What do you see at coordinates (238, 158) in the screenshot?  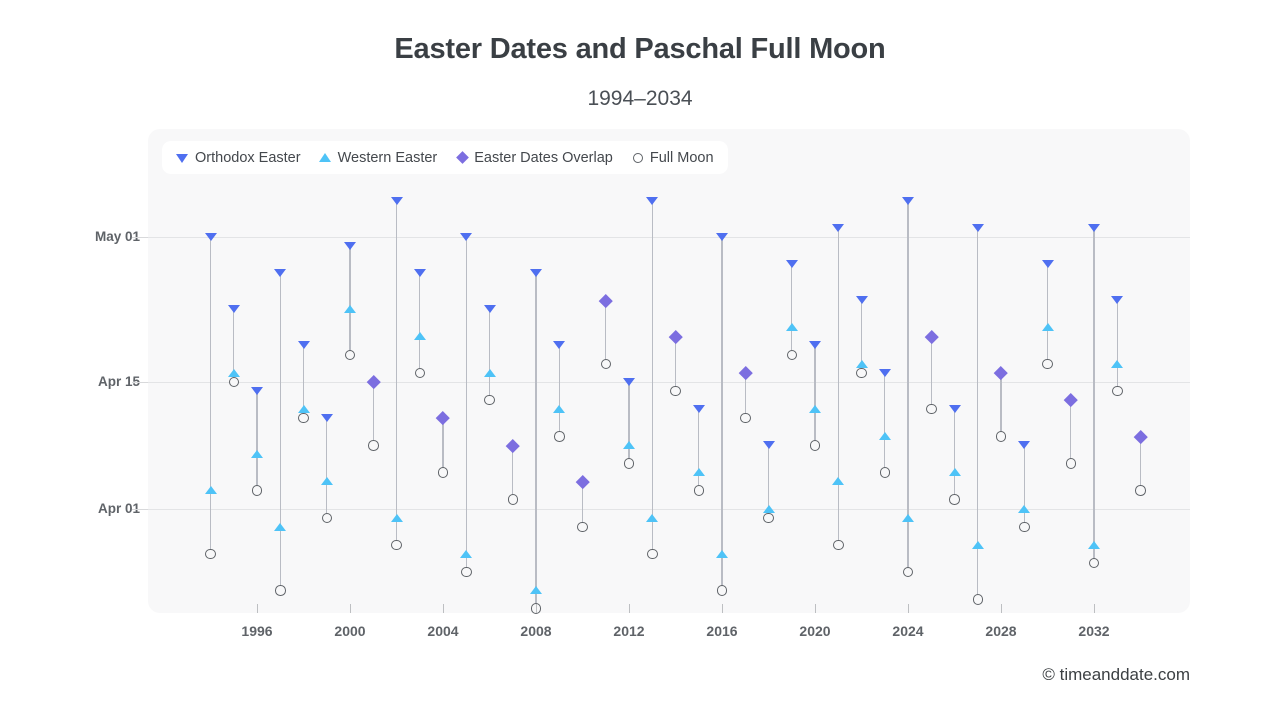 I see `legend-item-orthodox-easter: Orthodox Easter` at bounding box center [238, 158].